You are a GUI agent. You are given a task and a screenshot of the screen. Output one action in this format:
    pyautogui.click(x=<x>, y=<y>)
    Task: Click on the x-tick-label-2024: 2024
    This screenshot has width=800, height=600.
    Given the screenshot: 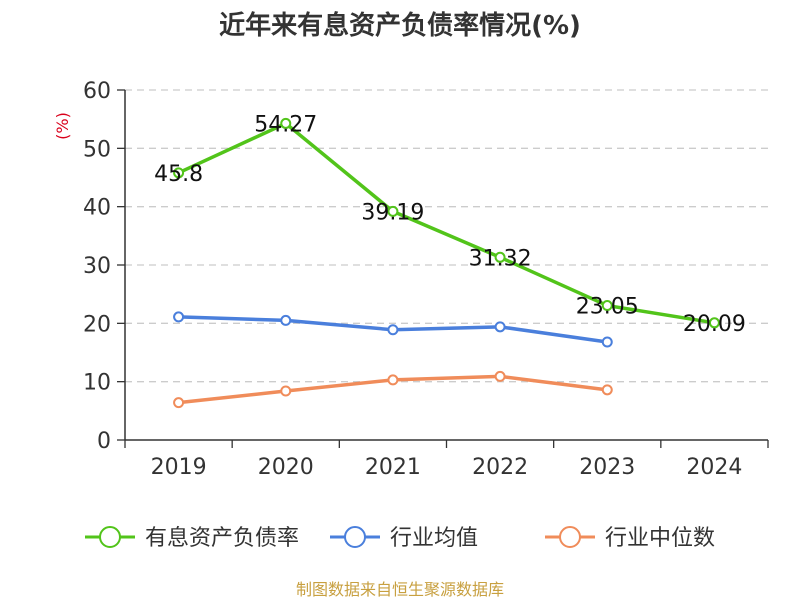 What is the action you would take?
    pyautogui.click(x=714, y=467)
    